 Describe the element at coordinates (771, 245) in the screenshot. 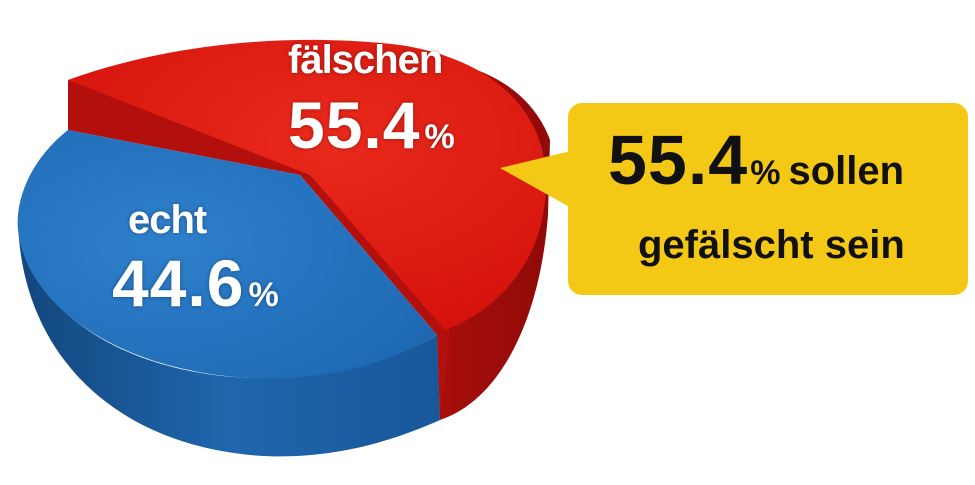

I see `callout-text-2: gefälscht sein` at that location.